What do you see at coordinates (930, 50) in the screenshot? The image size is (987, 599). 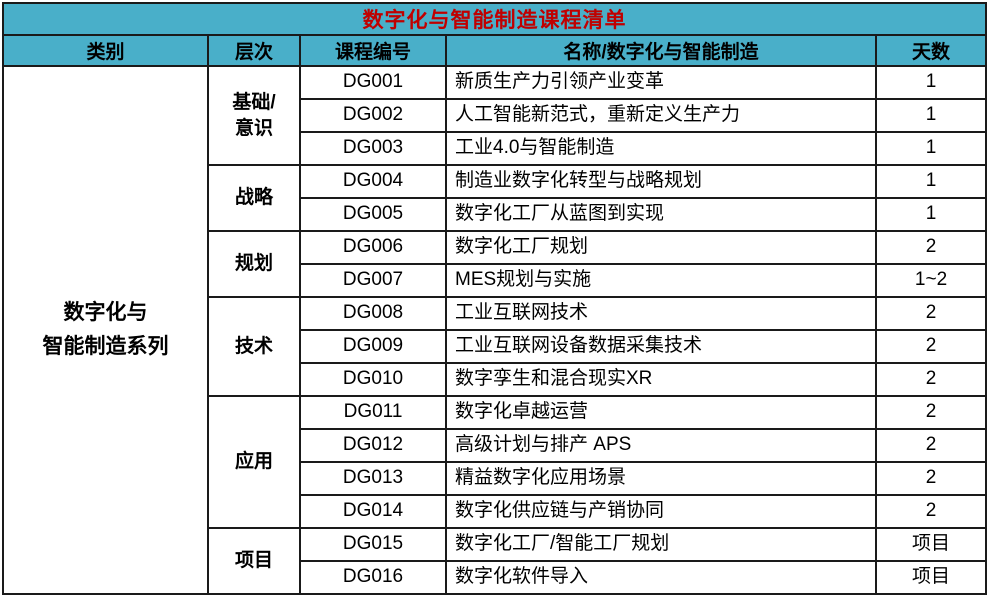 I see `col-header-days: 天数` at bounding box center [930, 50].